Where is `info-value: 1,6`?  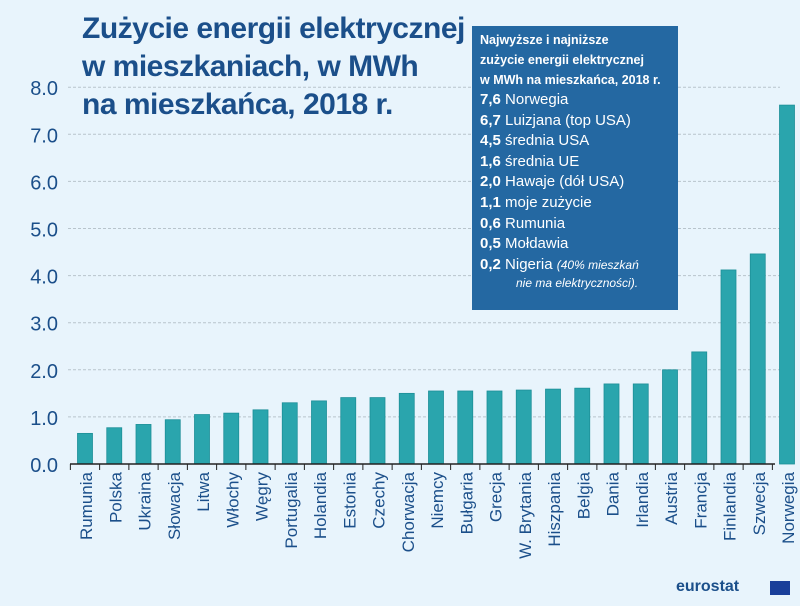
info-value: 1,6 is located at coordinates (490, 161).